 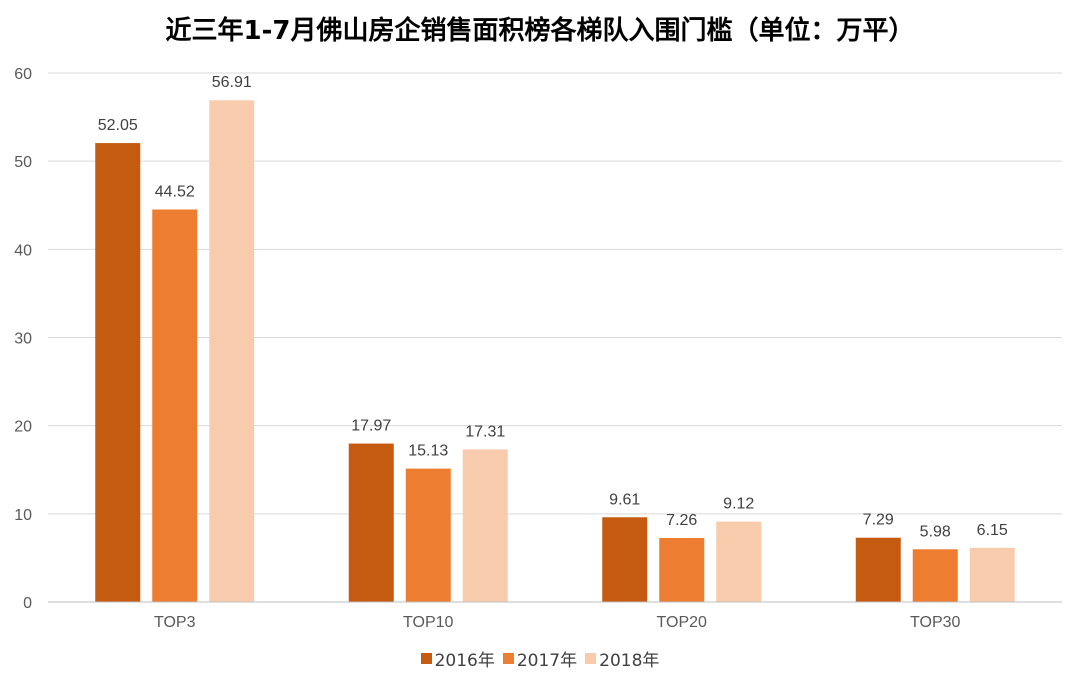 I want to click on data-label: 9.12, so click(x=738, y=504).